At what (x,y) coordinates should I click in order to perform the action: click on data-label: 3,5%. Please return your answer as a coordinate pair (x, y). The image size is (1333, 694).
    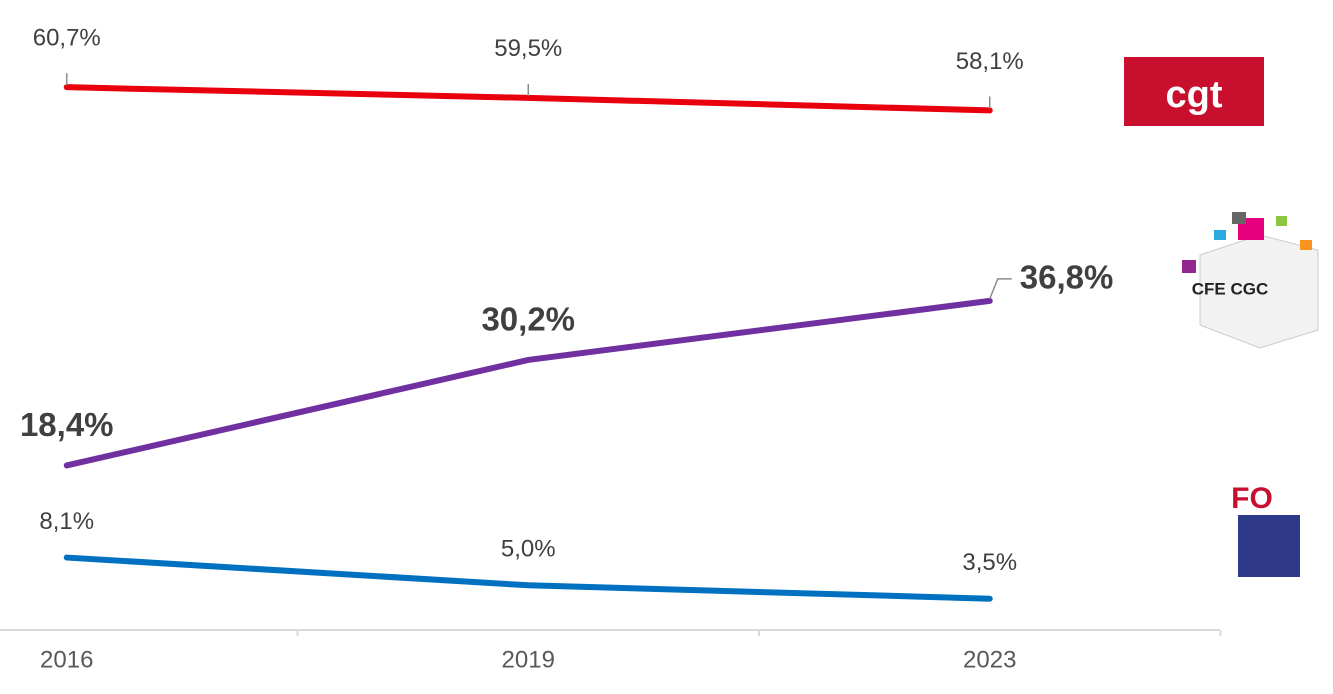
    Looking at the image, I should click on (989, 562).